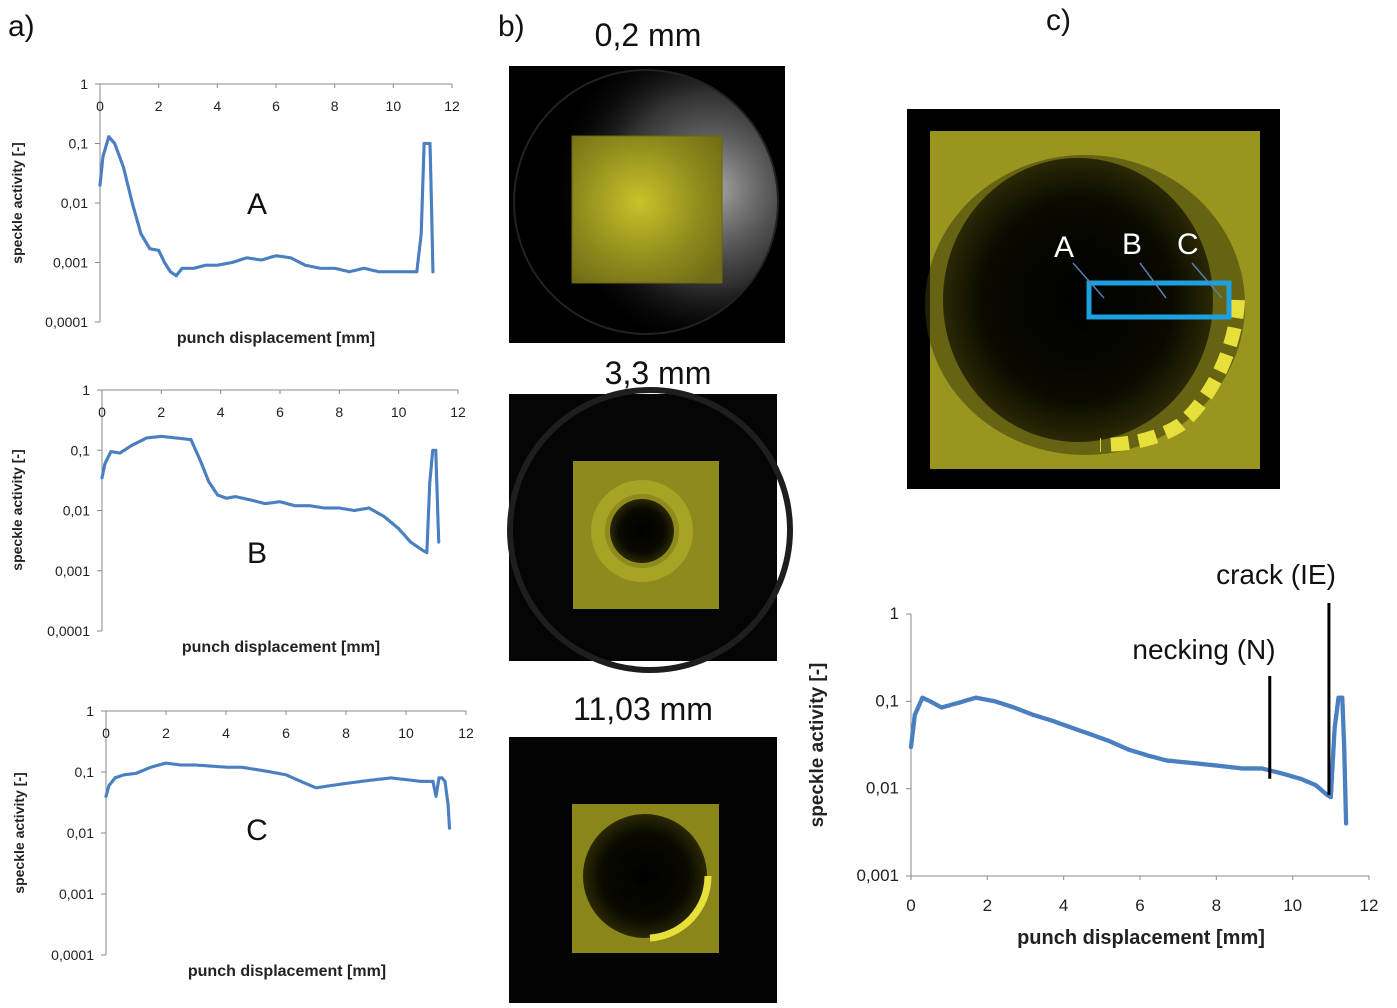  I want to click on image-title-1: 0,2 mm, so click(648, 35).